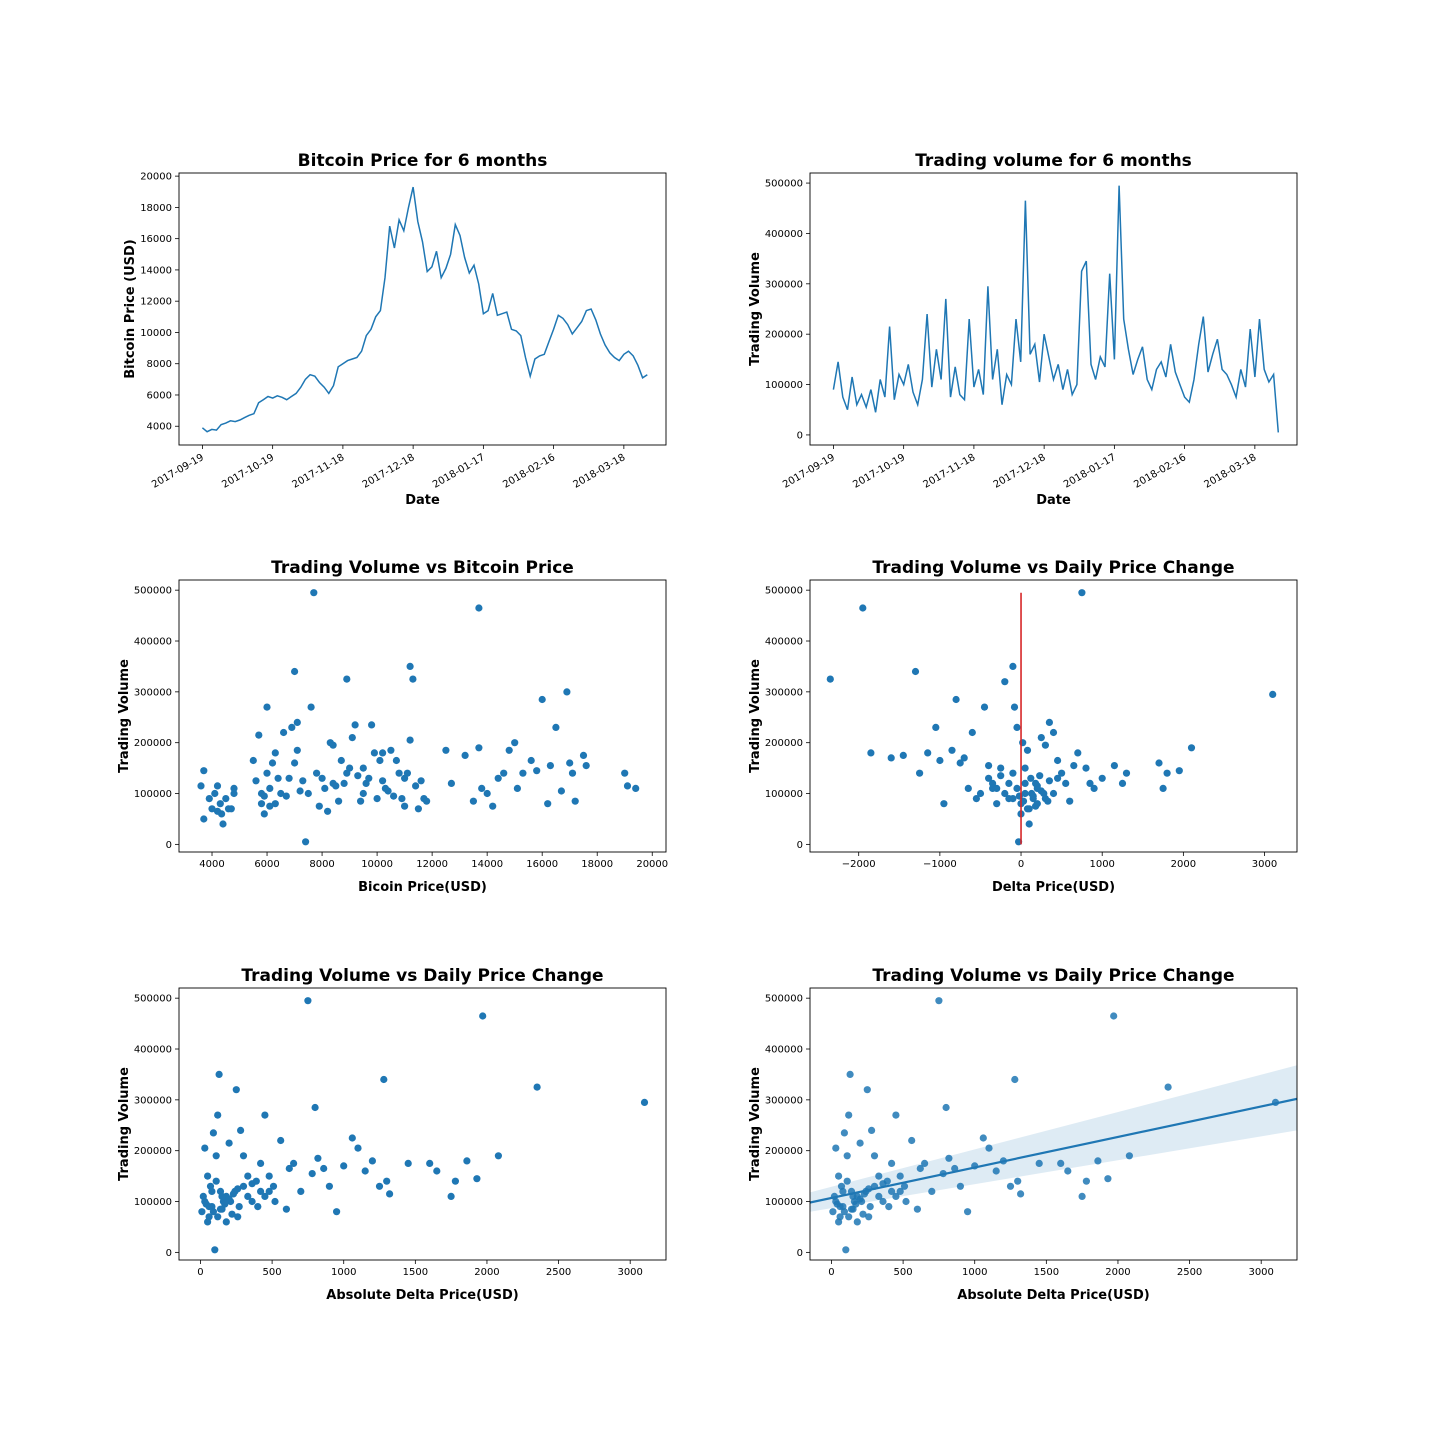  Describe the element at coordinates (432, 864) in the screenshot. I see `x-tick-label: 12000` at that location.